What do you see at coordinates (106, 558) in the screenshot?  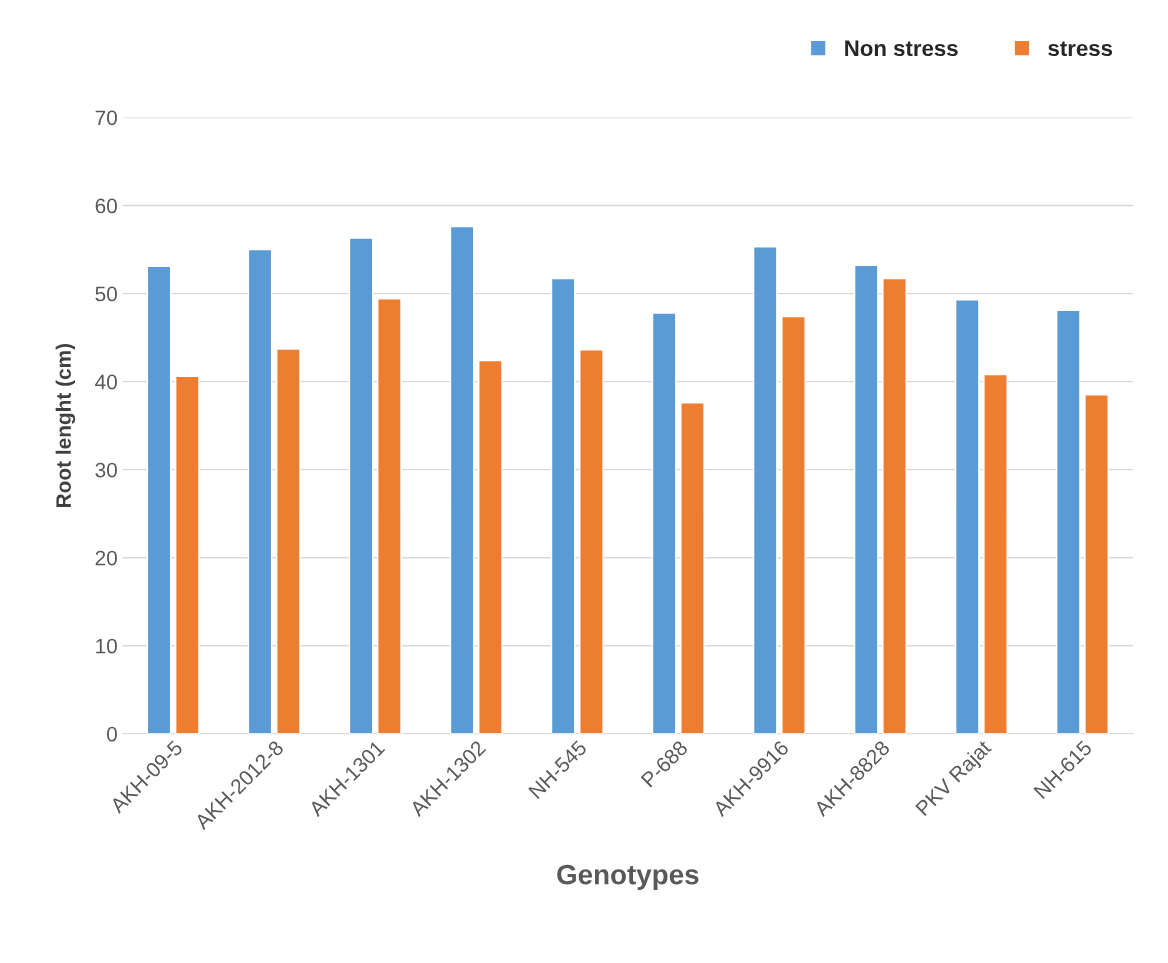 I see `y-tick-label: 20` at bounding box center [106, 558].